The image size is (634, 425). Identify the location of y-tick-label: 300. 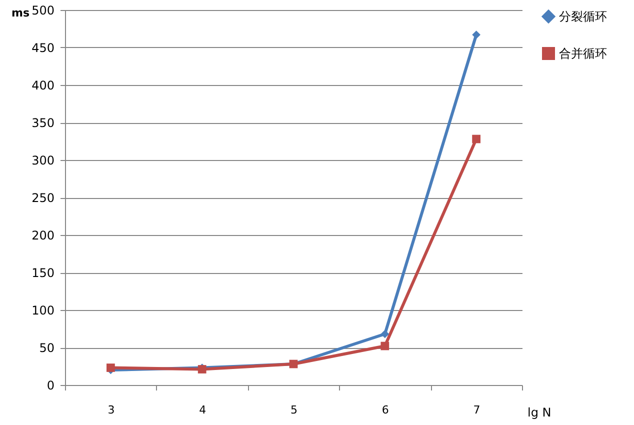
(43, 161).